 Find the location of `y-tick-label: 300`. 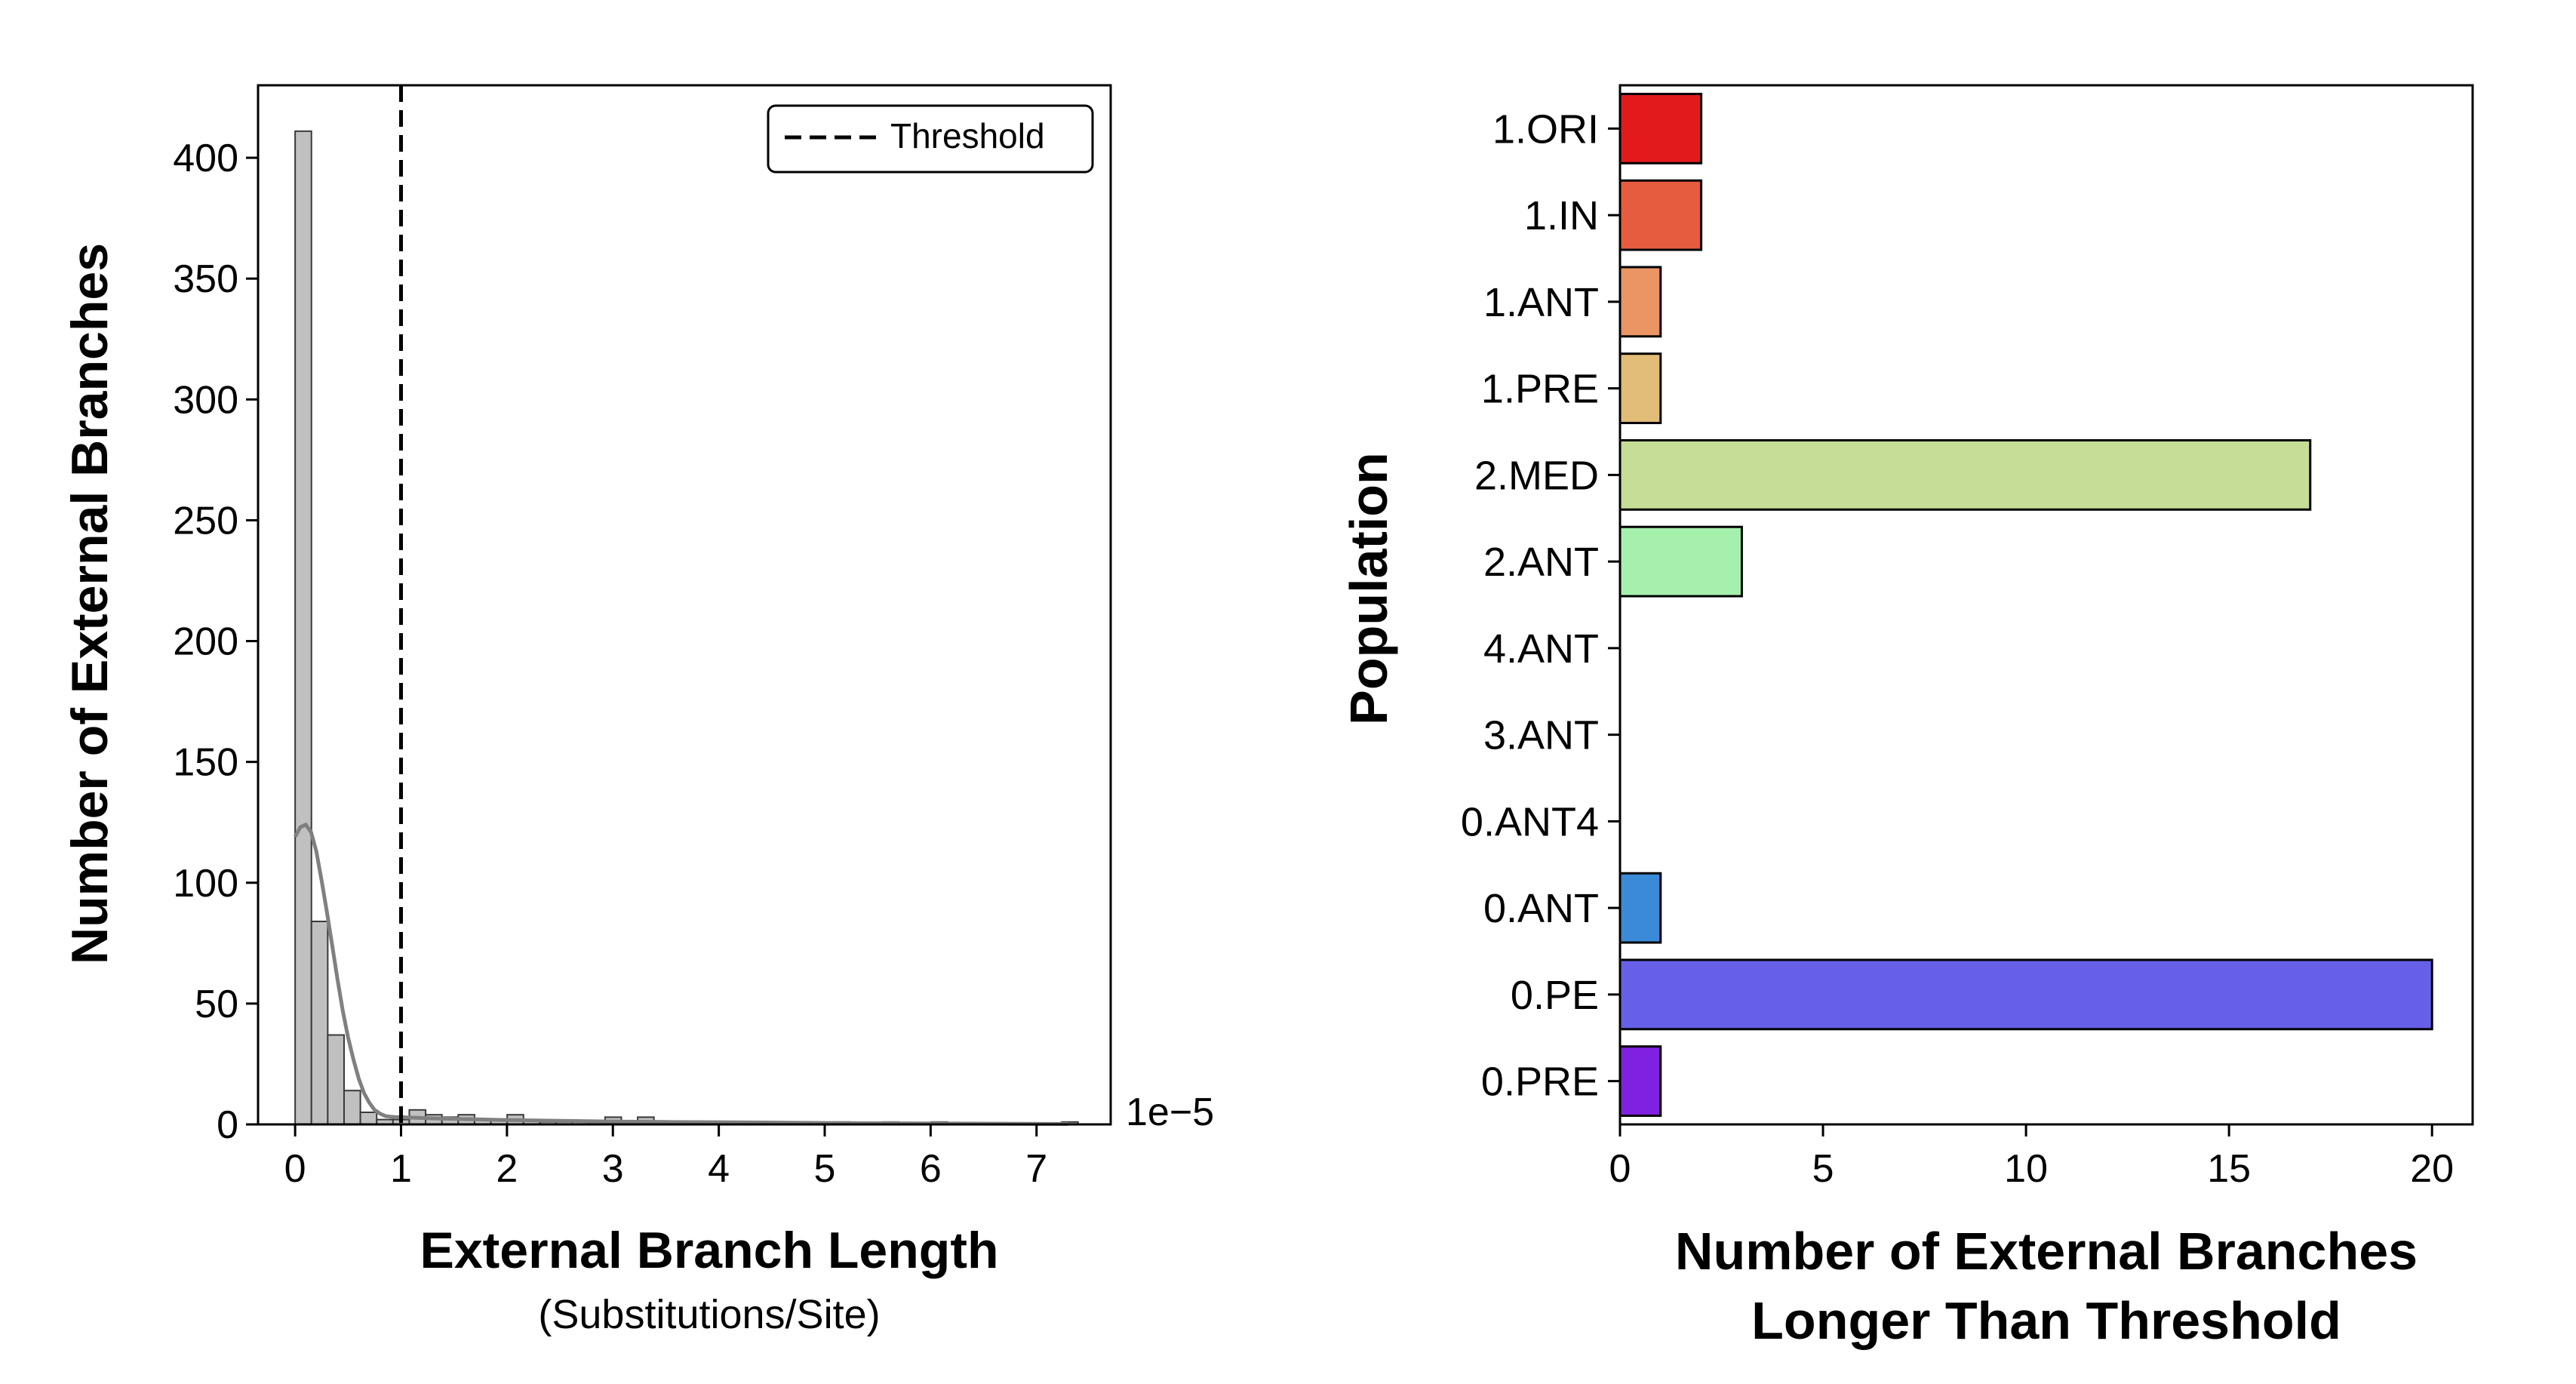

y-tick-label: 300 is located at coordinates (205, 400).